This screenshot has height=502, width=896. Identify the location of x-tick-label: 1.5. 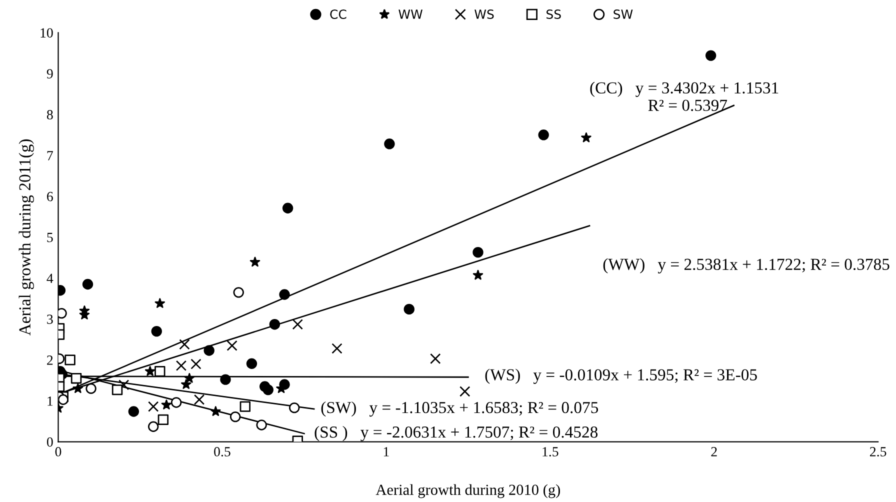
(550, 451).